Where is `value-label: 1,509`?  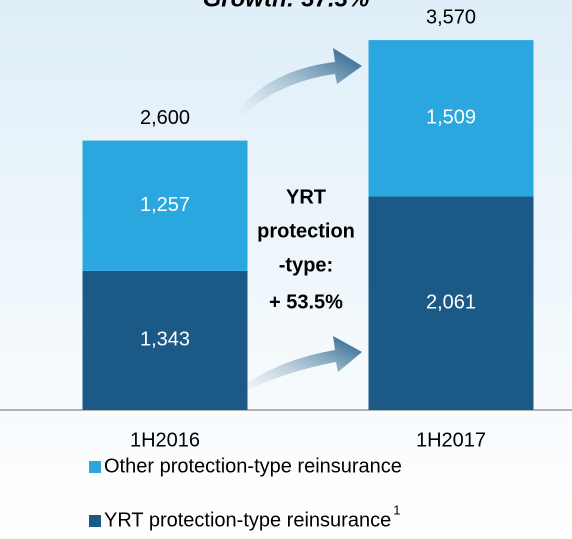
value-label: 1,509 is located at coordinates (451, 118).